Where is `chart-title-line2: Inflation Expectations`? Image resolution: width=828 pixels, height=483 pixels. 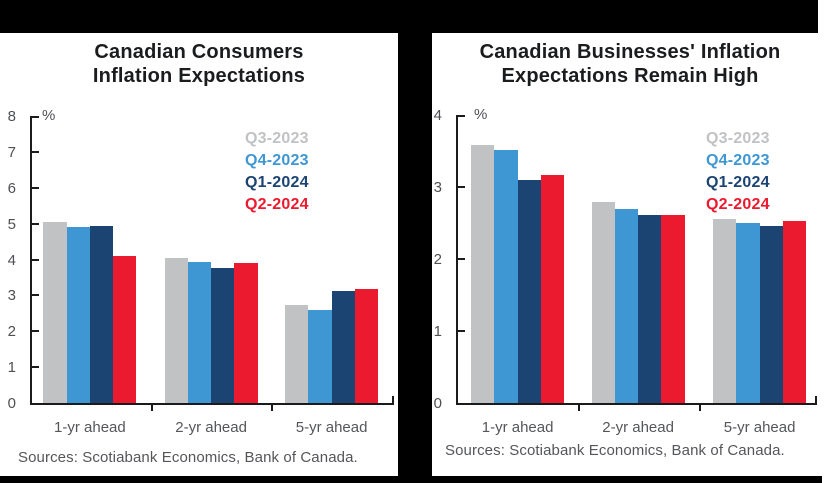
chart-title-line2: Inflation Expectations is located at coordinates (199, 76).